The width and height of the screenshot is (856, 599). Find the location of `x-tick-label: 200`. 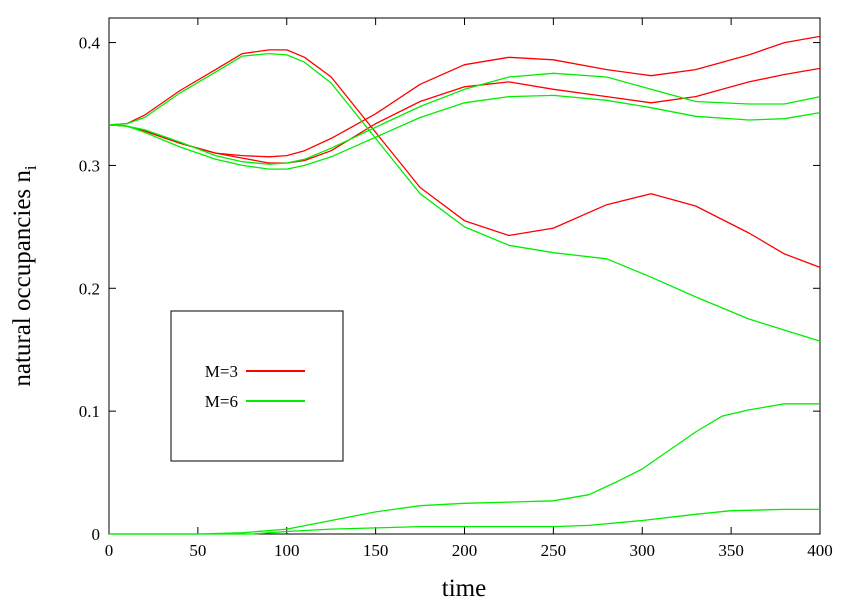

x-tick-label: 200 is located at coordinates (465, 550).